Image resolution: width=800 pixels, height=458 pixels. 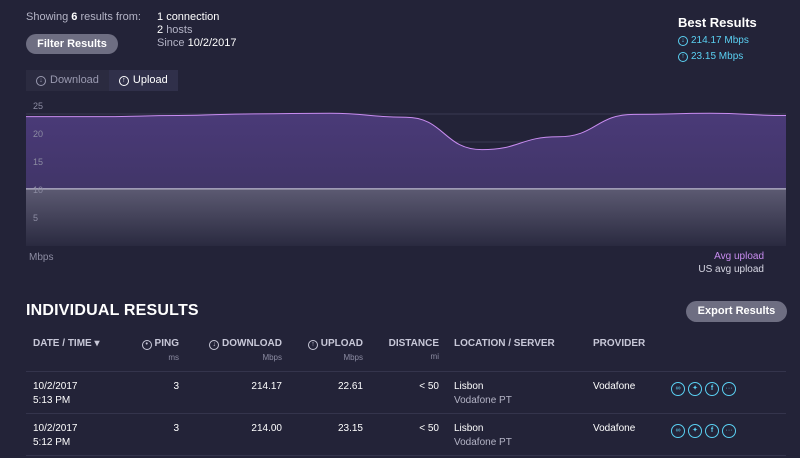 I want to click on col-location-label: LOCATION / SERVER, so click(x=504, y=343).